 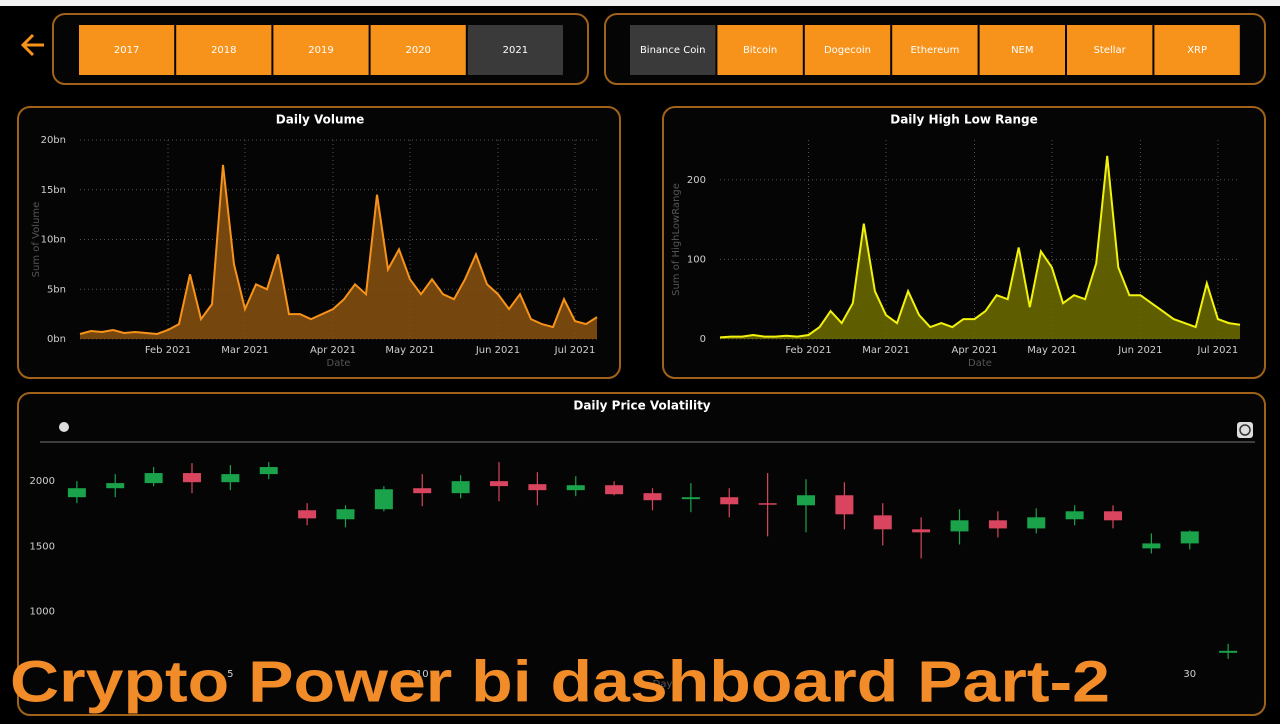 I want to click on y-tick-label: 1000, so click(x=42, y=612).